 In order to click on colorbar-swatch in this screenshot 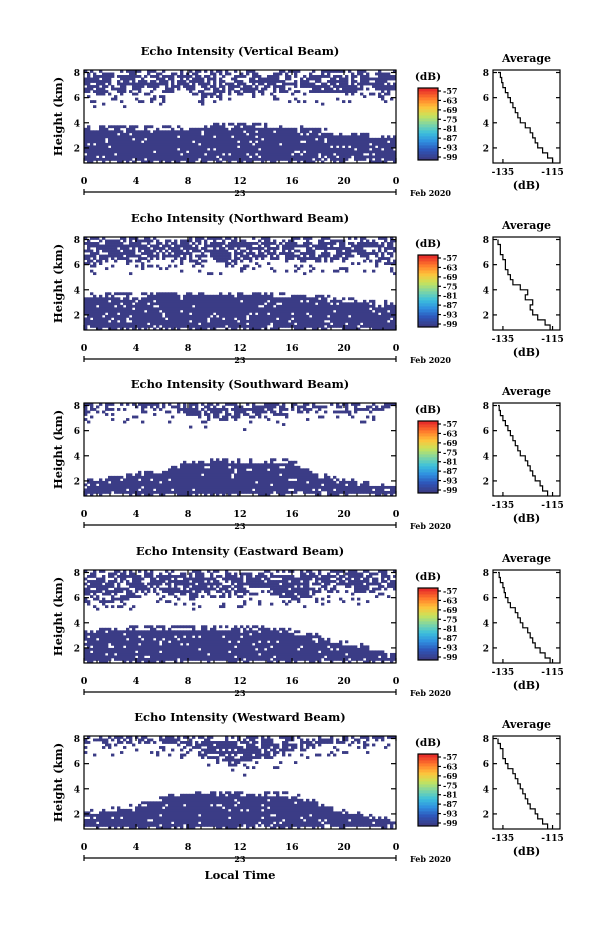, I will do `click(428, 269)`.